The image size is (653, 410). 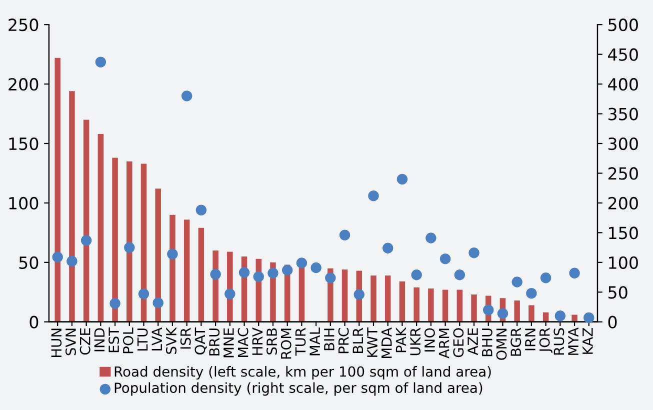 What do you see at coordinates (458, 343) in the screenshot?
I see `x-tick-label: GEO` at bounding box center [458, 343].